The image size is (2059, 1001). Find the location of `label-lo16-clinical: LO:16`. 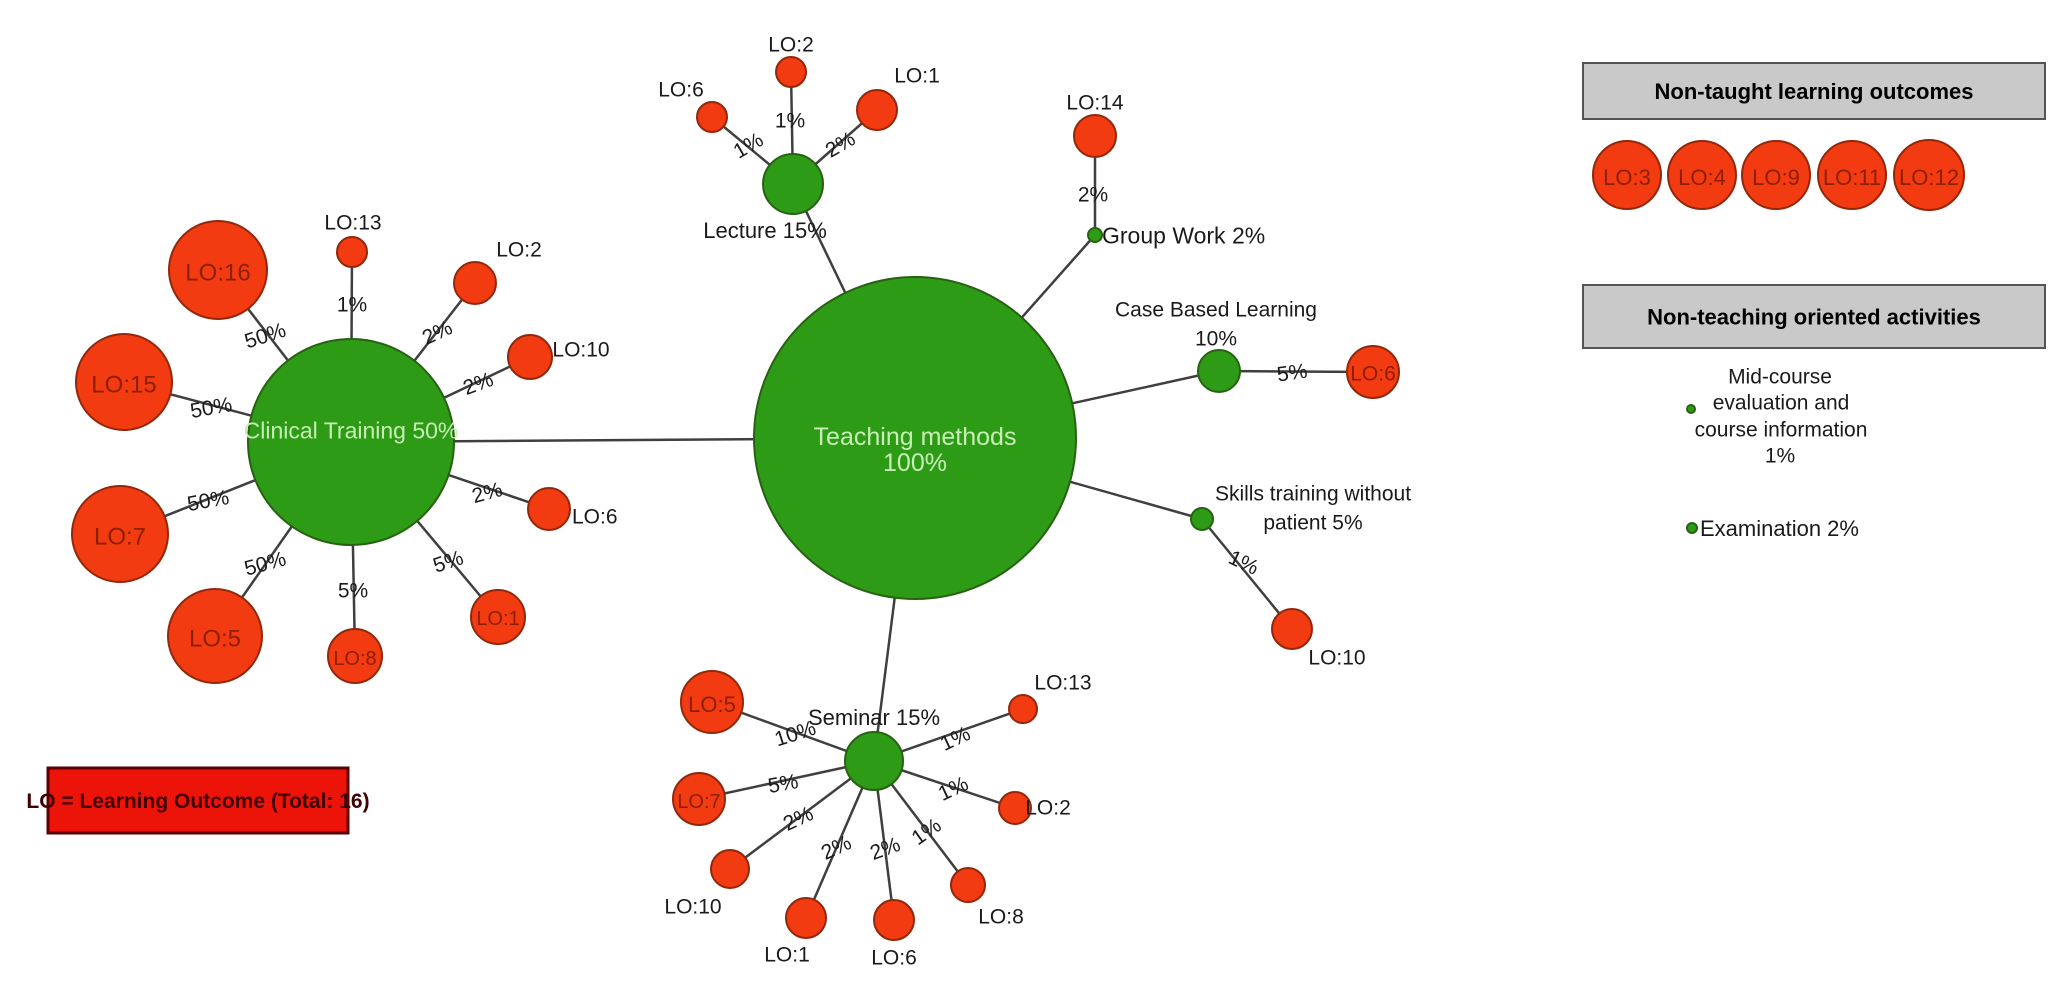

label-lo16-clinical: LO:16 is located at coordinates (217, 273).